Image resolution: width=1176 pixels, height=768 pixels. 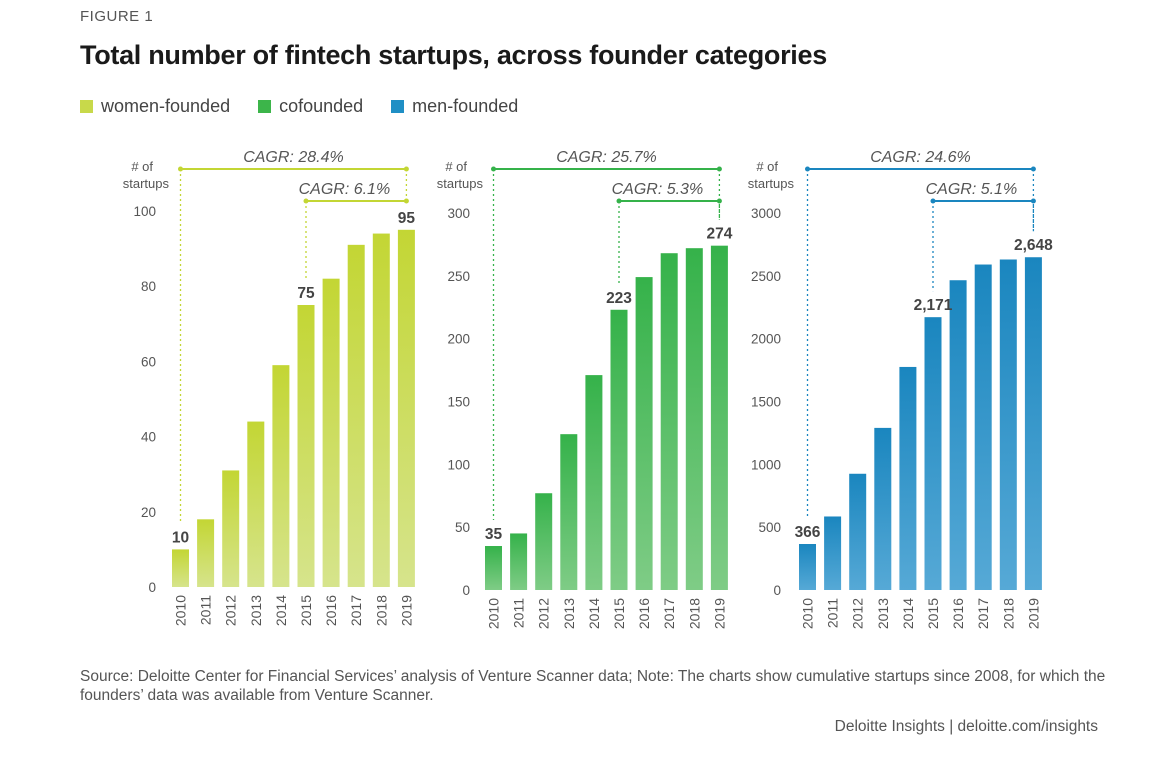 What do you see at coordinates (148, 361) in the screenshot?
I see `y-tick-women-founded-60: 60` at bounding box center [148, 361].